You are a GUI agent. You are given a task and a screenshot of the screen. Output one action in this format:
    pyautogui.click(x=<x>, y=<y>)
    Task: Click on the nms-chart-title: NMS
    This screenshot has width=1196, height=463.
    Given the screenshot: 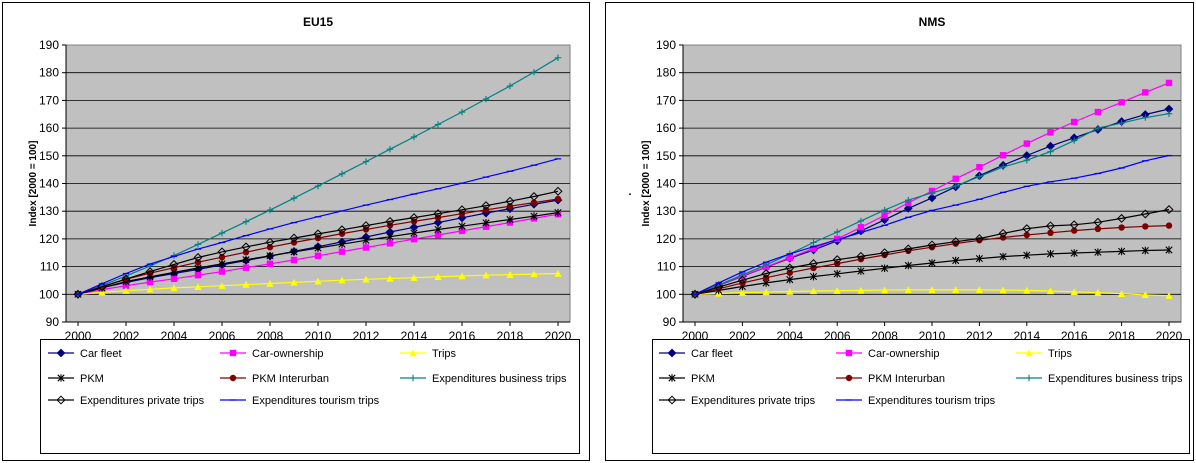 What is the action you would take?
    pyautogui.click(x=932, y=22)
    